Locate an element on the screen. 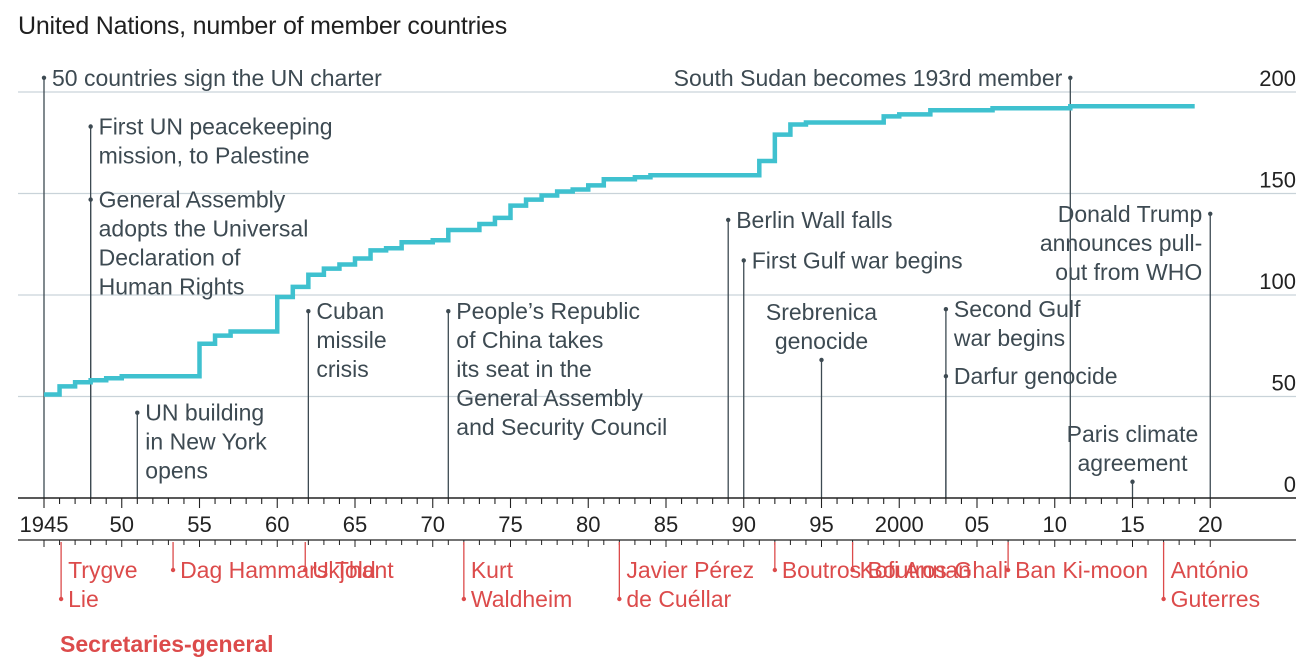 This screenshot has width=1305, height=668. annotation-text: Darfur genocide is located at coordinates (1036, 376).